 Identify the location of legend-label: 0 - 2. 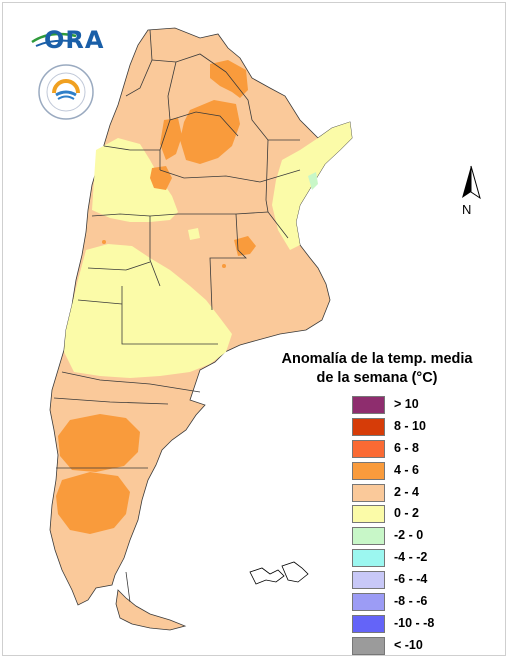
(407, 513).